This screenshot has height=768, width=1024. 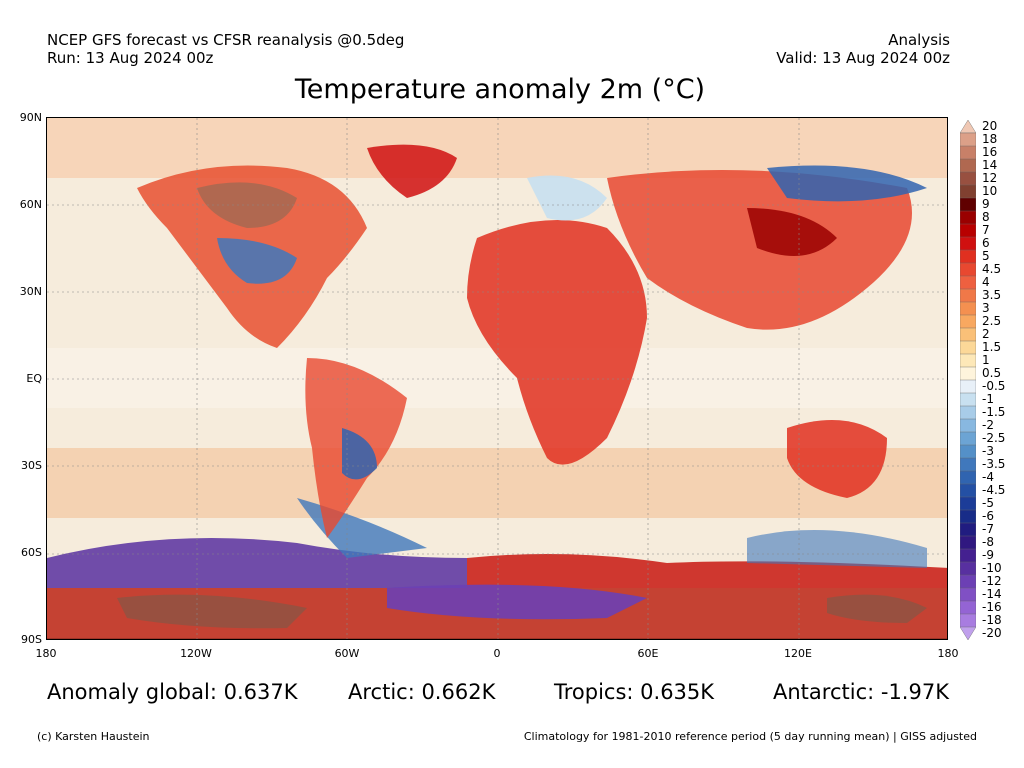 I want to click on colorbar, so click(x=968, y=380).